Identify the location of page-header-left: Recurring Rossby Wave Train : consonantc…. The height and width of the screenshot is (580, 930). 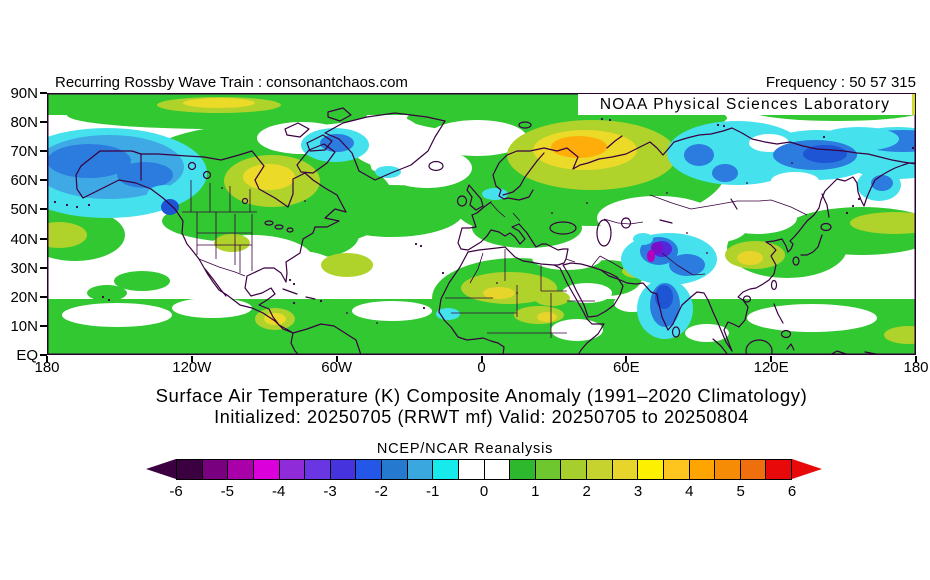
(231, 82).